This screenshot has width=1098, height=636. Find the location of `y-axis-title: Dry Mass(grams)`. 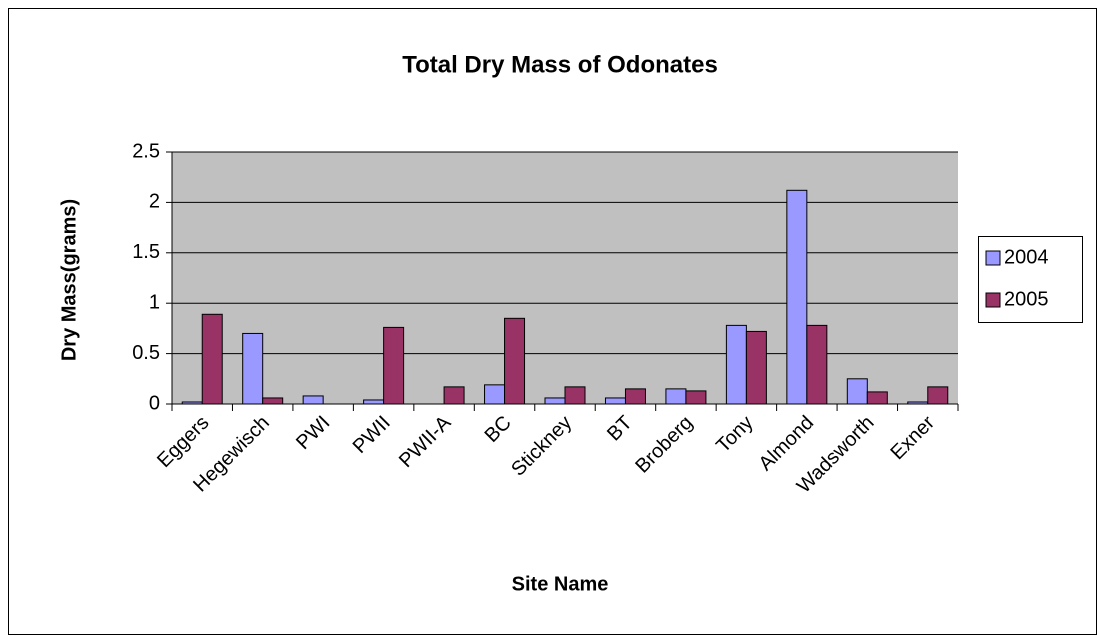

y-axis-title: Dry Mass(grams) is located at coordinates (69, 280).